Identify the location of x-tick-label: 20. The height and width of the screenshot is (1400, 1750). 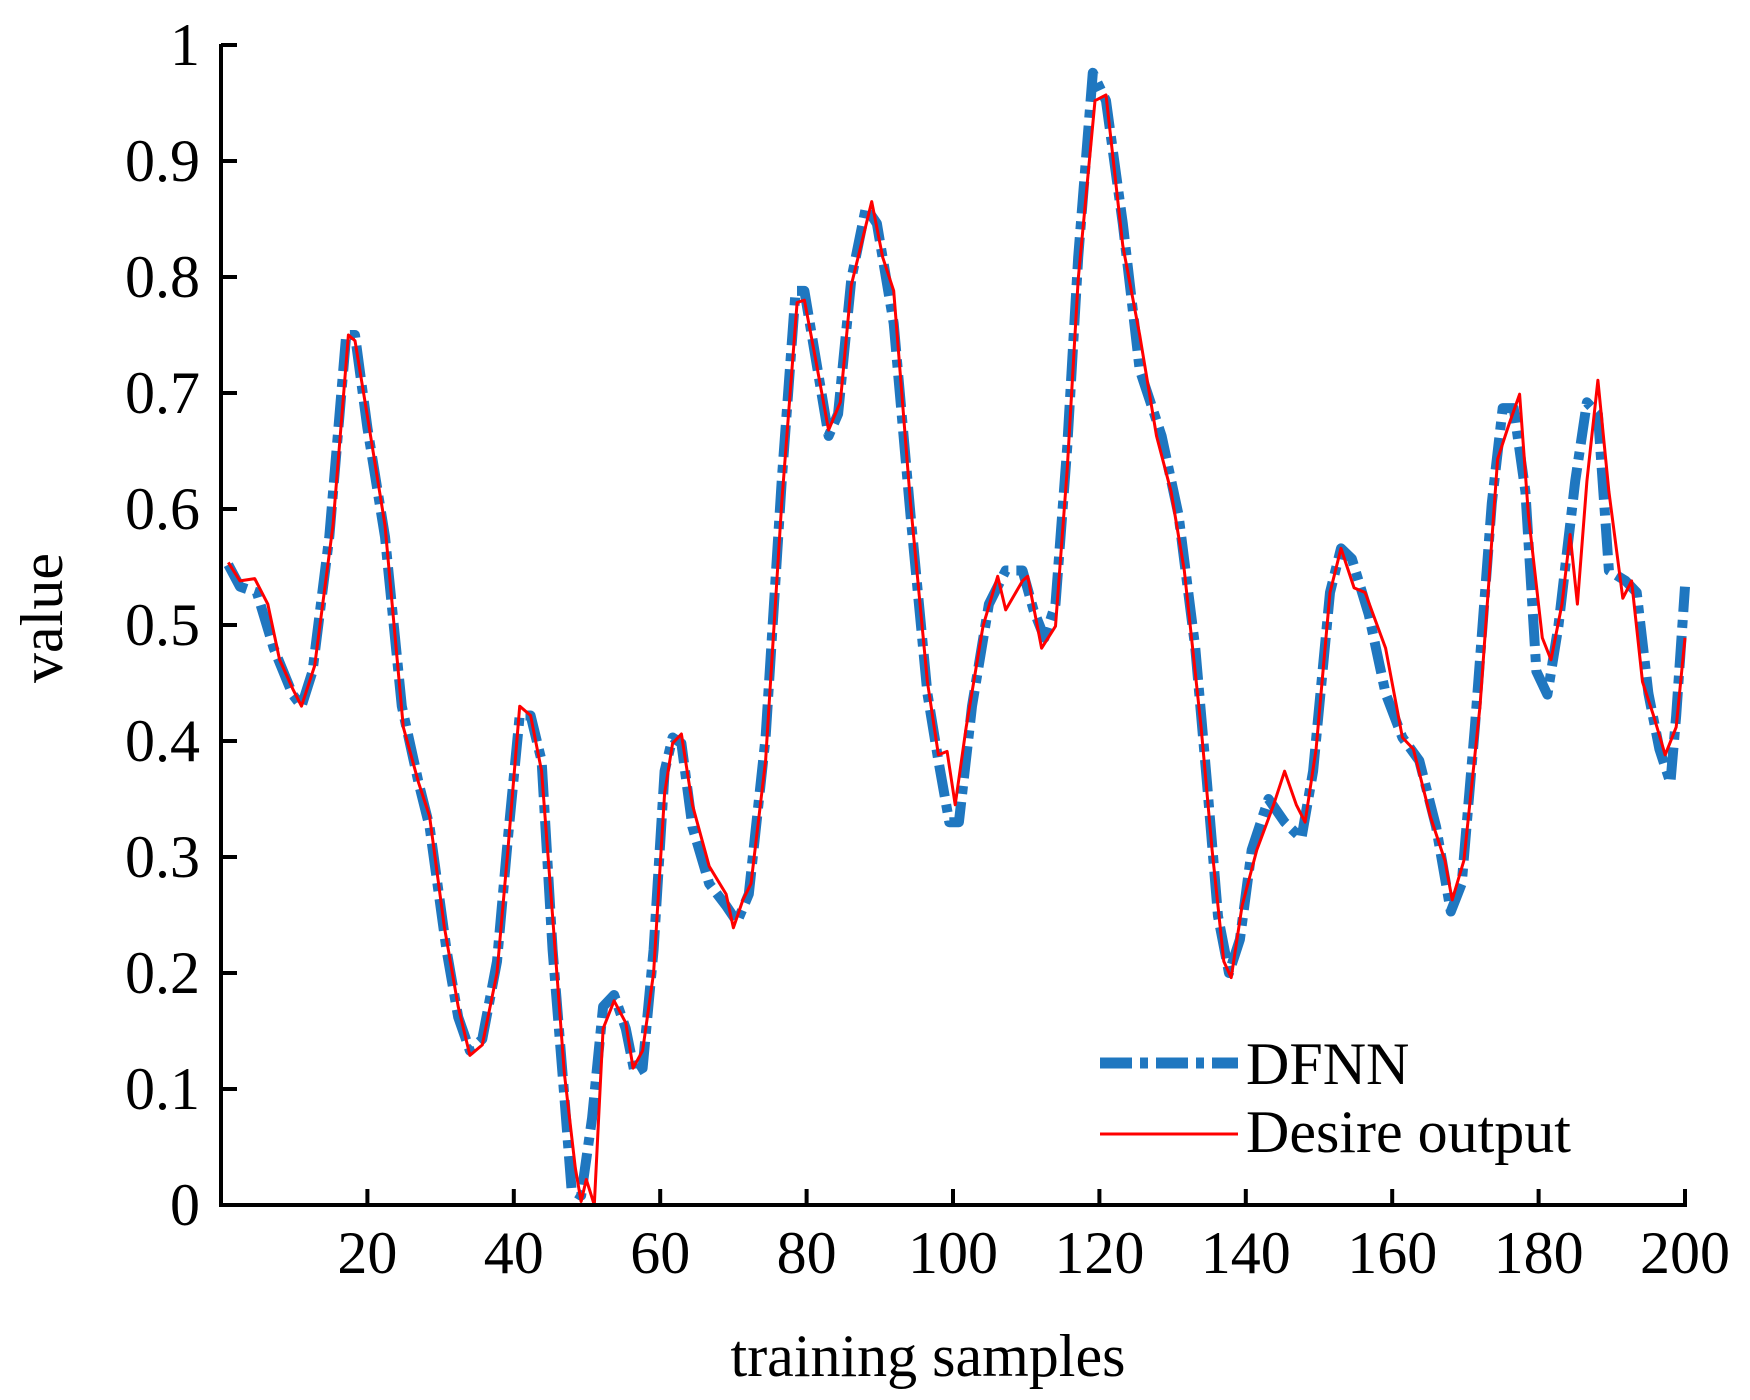
(367, 1253).